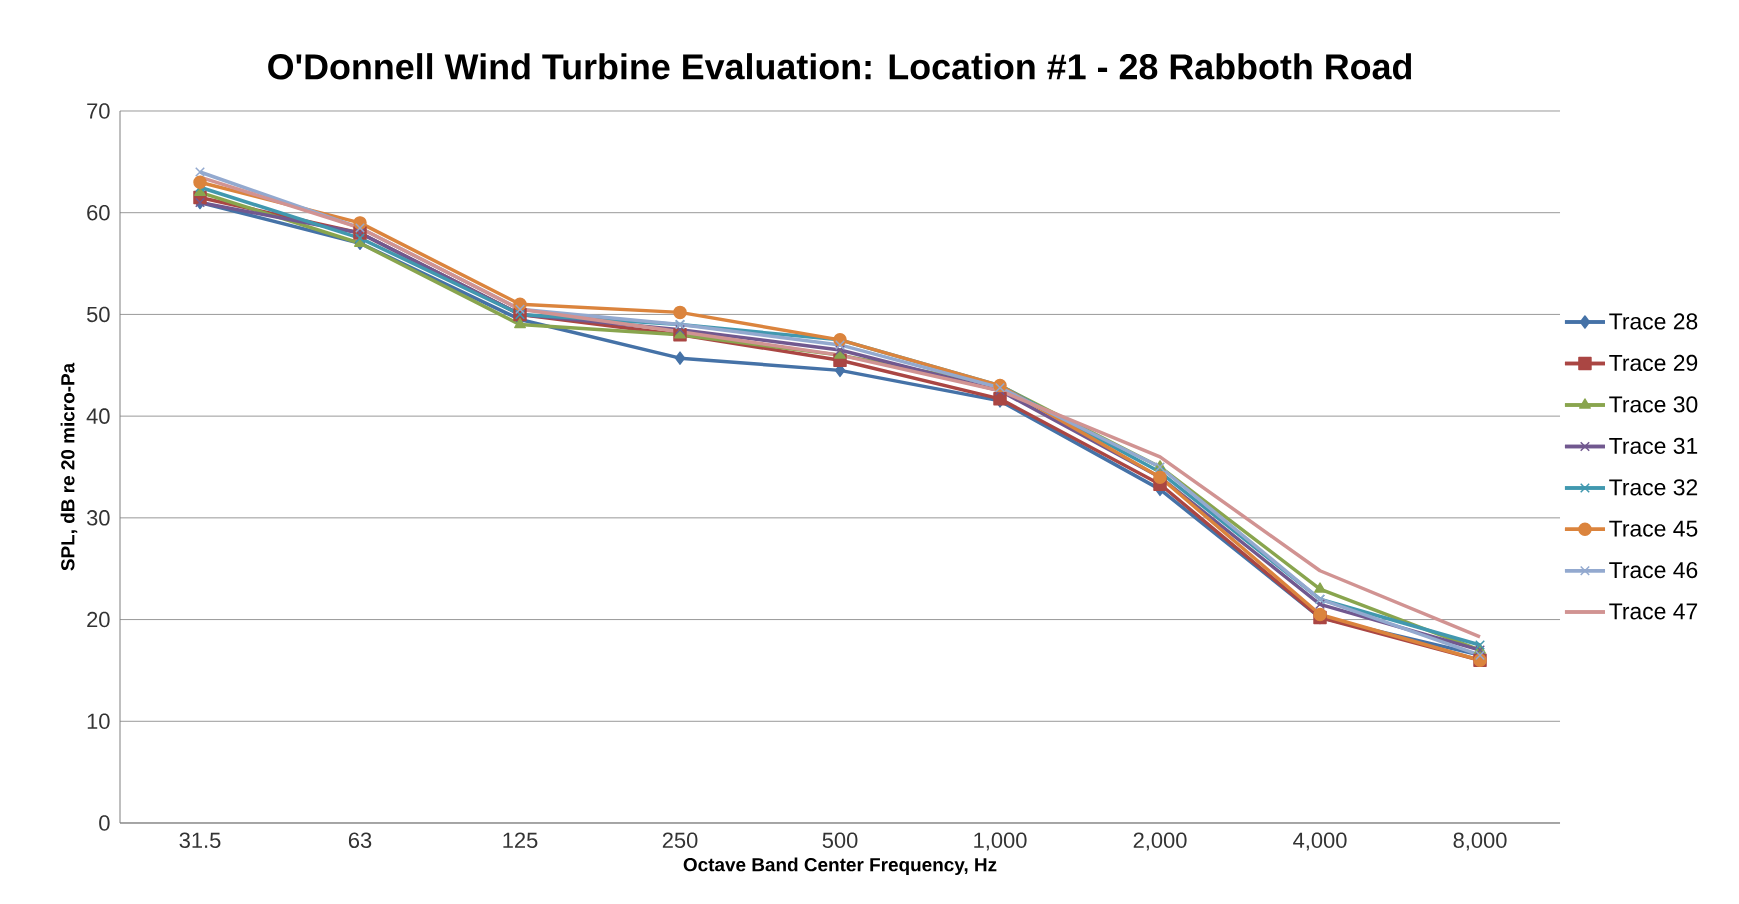 Image resolution: width=1739 pixels, height=904 pixels. Describe the element at coordinates (840, 66) in the screenshot. I see `chart-title: O'Donnell Wind Turbine Evaluation: Location #1 - 28 Rabboth Road` at that location.